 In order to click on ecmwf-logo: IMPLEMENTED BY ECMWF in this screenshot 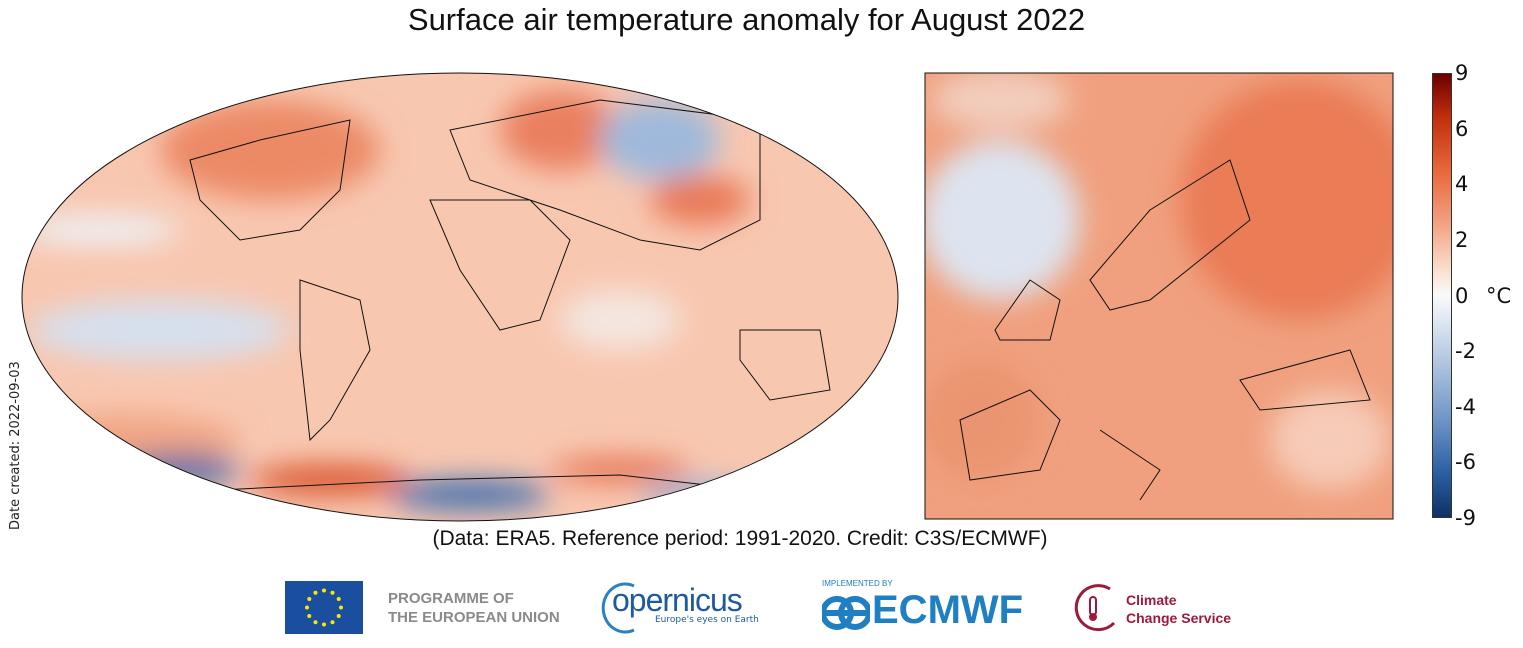, I will do `click(922, 605)`.